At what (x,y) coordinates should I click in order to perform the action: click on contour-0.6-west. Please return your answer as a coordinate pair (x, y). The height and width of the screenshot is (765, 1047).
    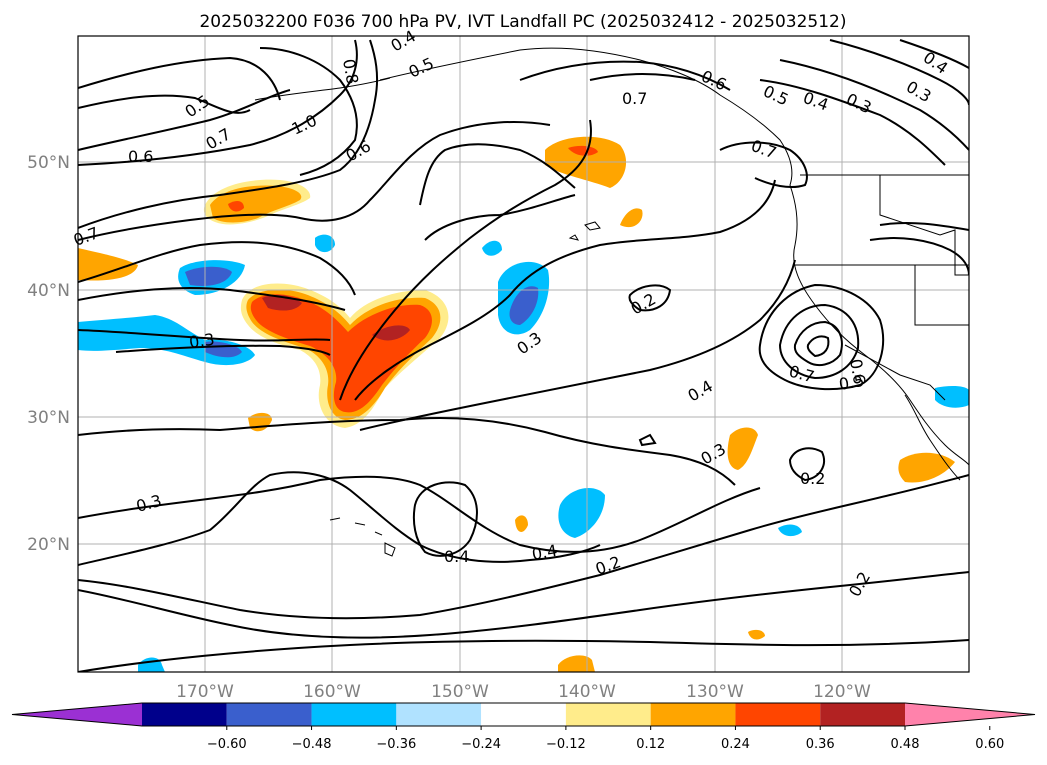
    Looking at the image, I should click on (217, 268).